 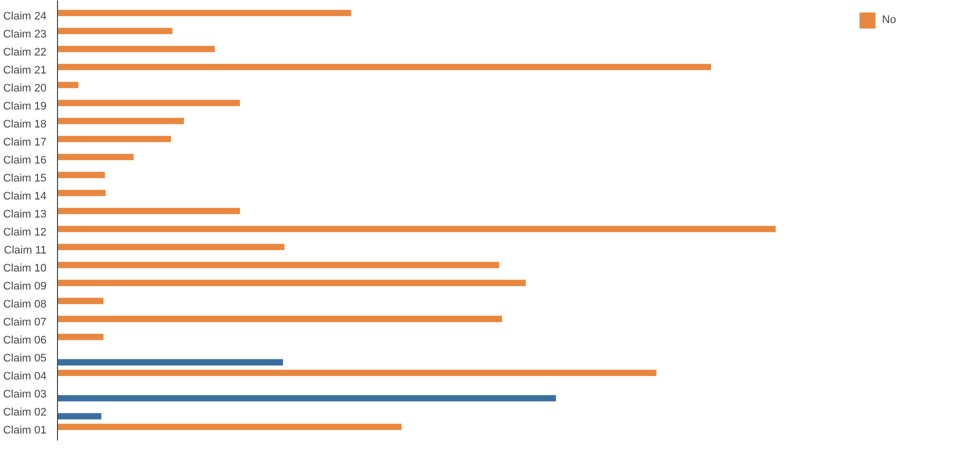 What do you see at coordinates (890, 20) in the screenshot?
I see `legend-label: No` at bounding box center [890, 20].